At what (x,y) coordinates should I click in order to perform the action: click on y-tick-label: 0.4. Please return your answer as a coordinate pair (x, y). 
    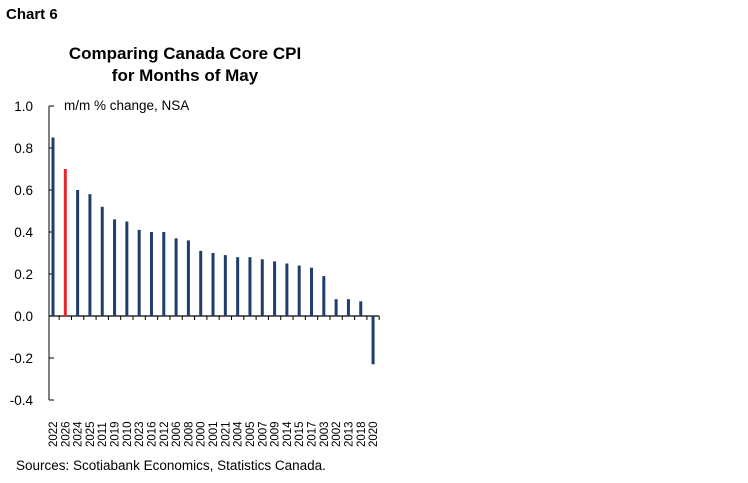
    Looking at the image, I should click on (23, 232).